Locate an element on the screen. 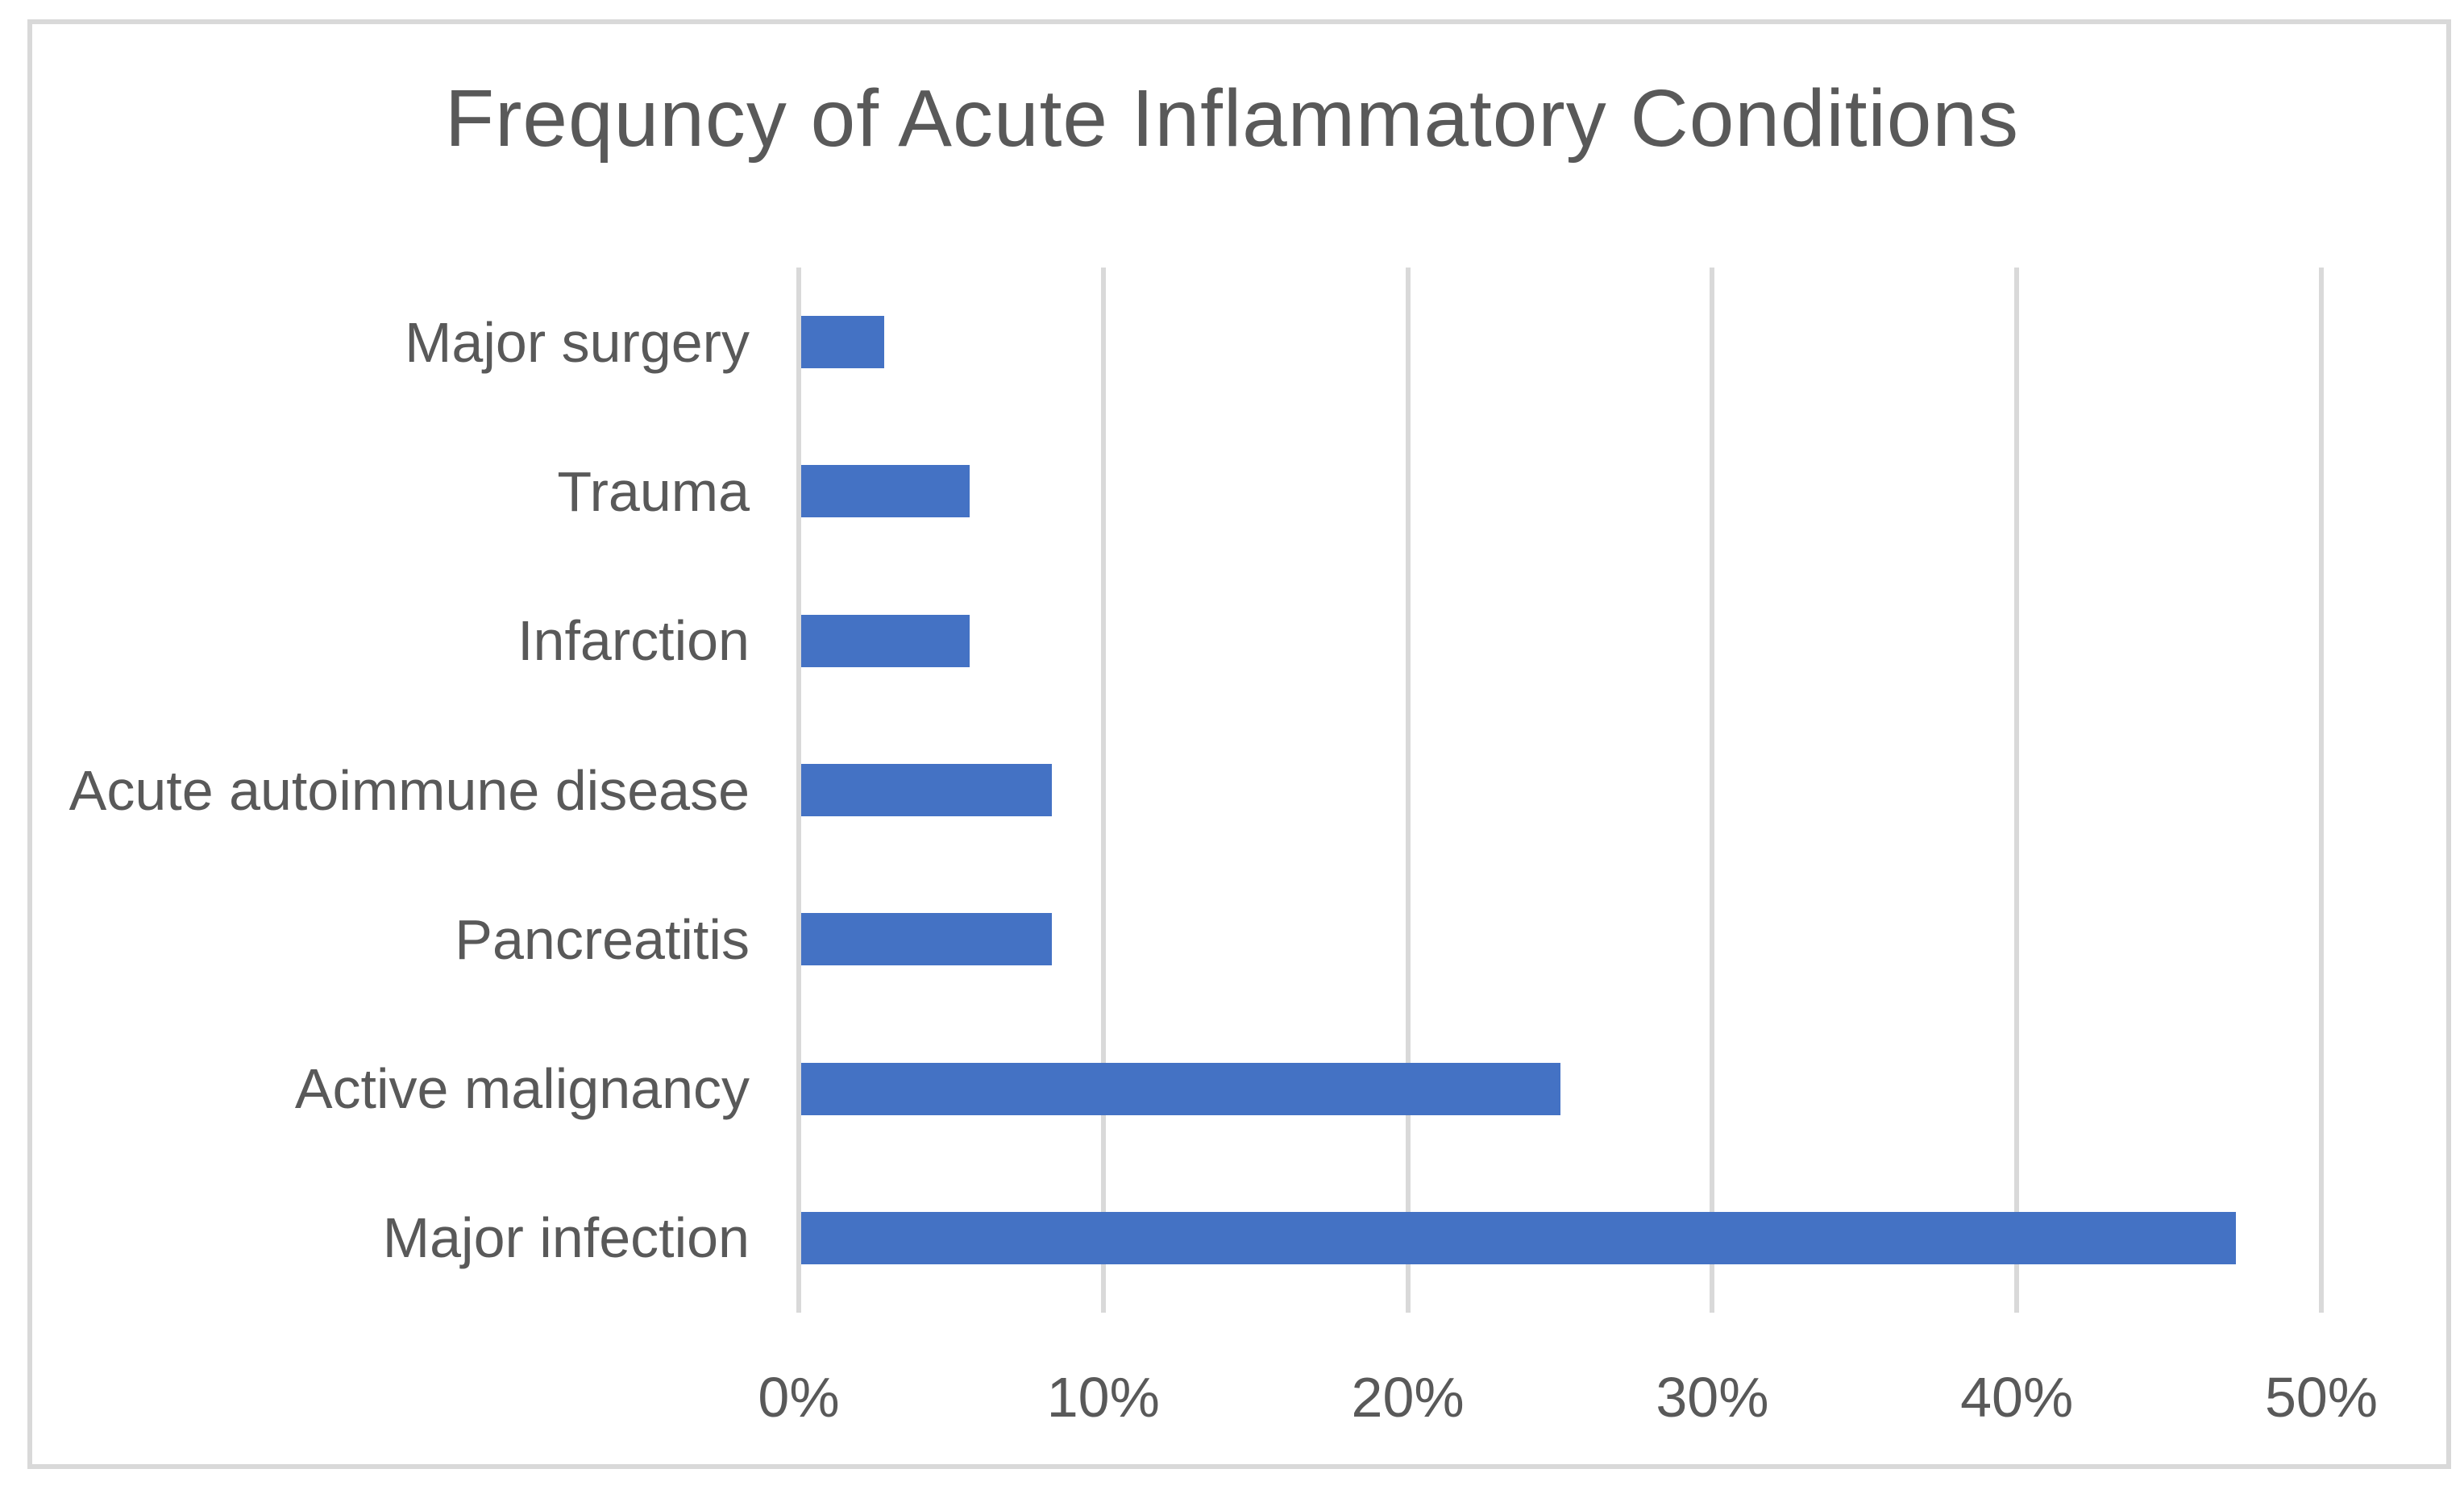 This screenshot has width=2464, height=1498. category-label: Pancreatitis is located at coordinates (602, 939).